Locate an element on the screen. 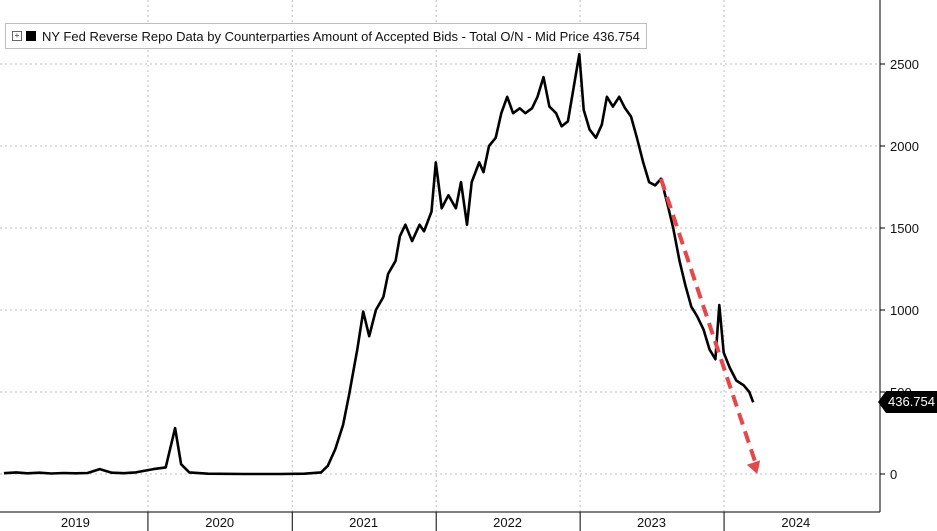  y-tick-label: 2500 is located at coordinates (904, 64).